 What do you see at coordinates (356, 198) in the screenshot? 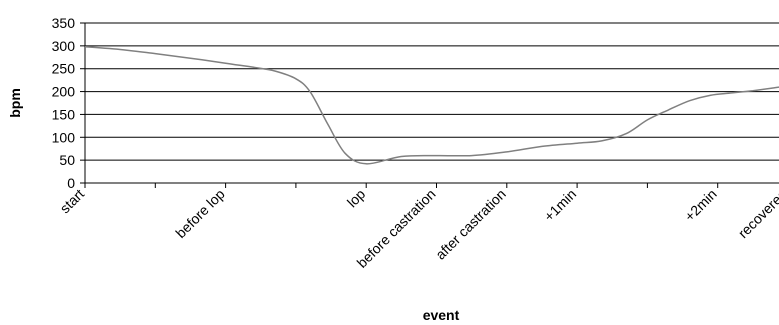
I see `x-tick-label: lop` at bounding box center [356, 198].